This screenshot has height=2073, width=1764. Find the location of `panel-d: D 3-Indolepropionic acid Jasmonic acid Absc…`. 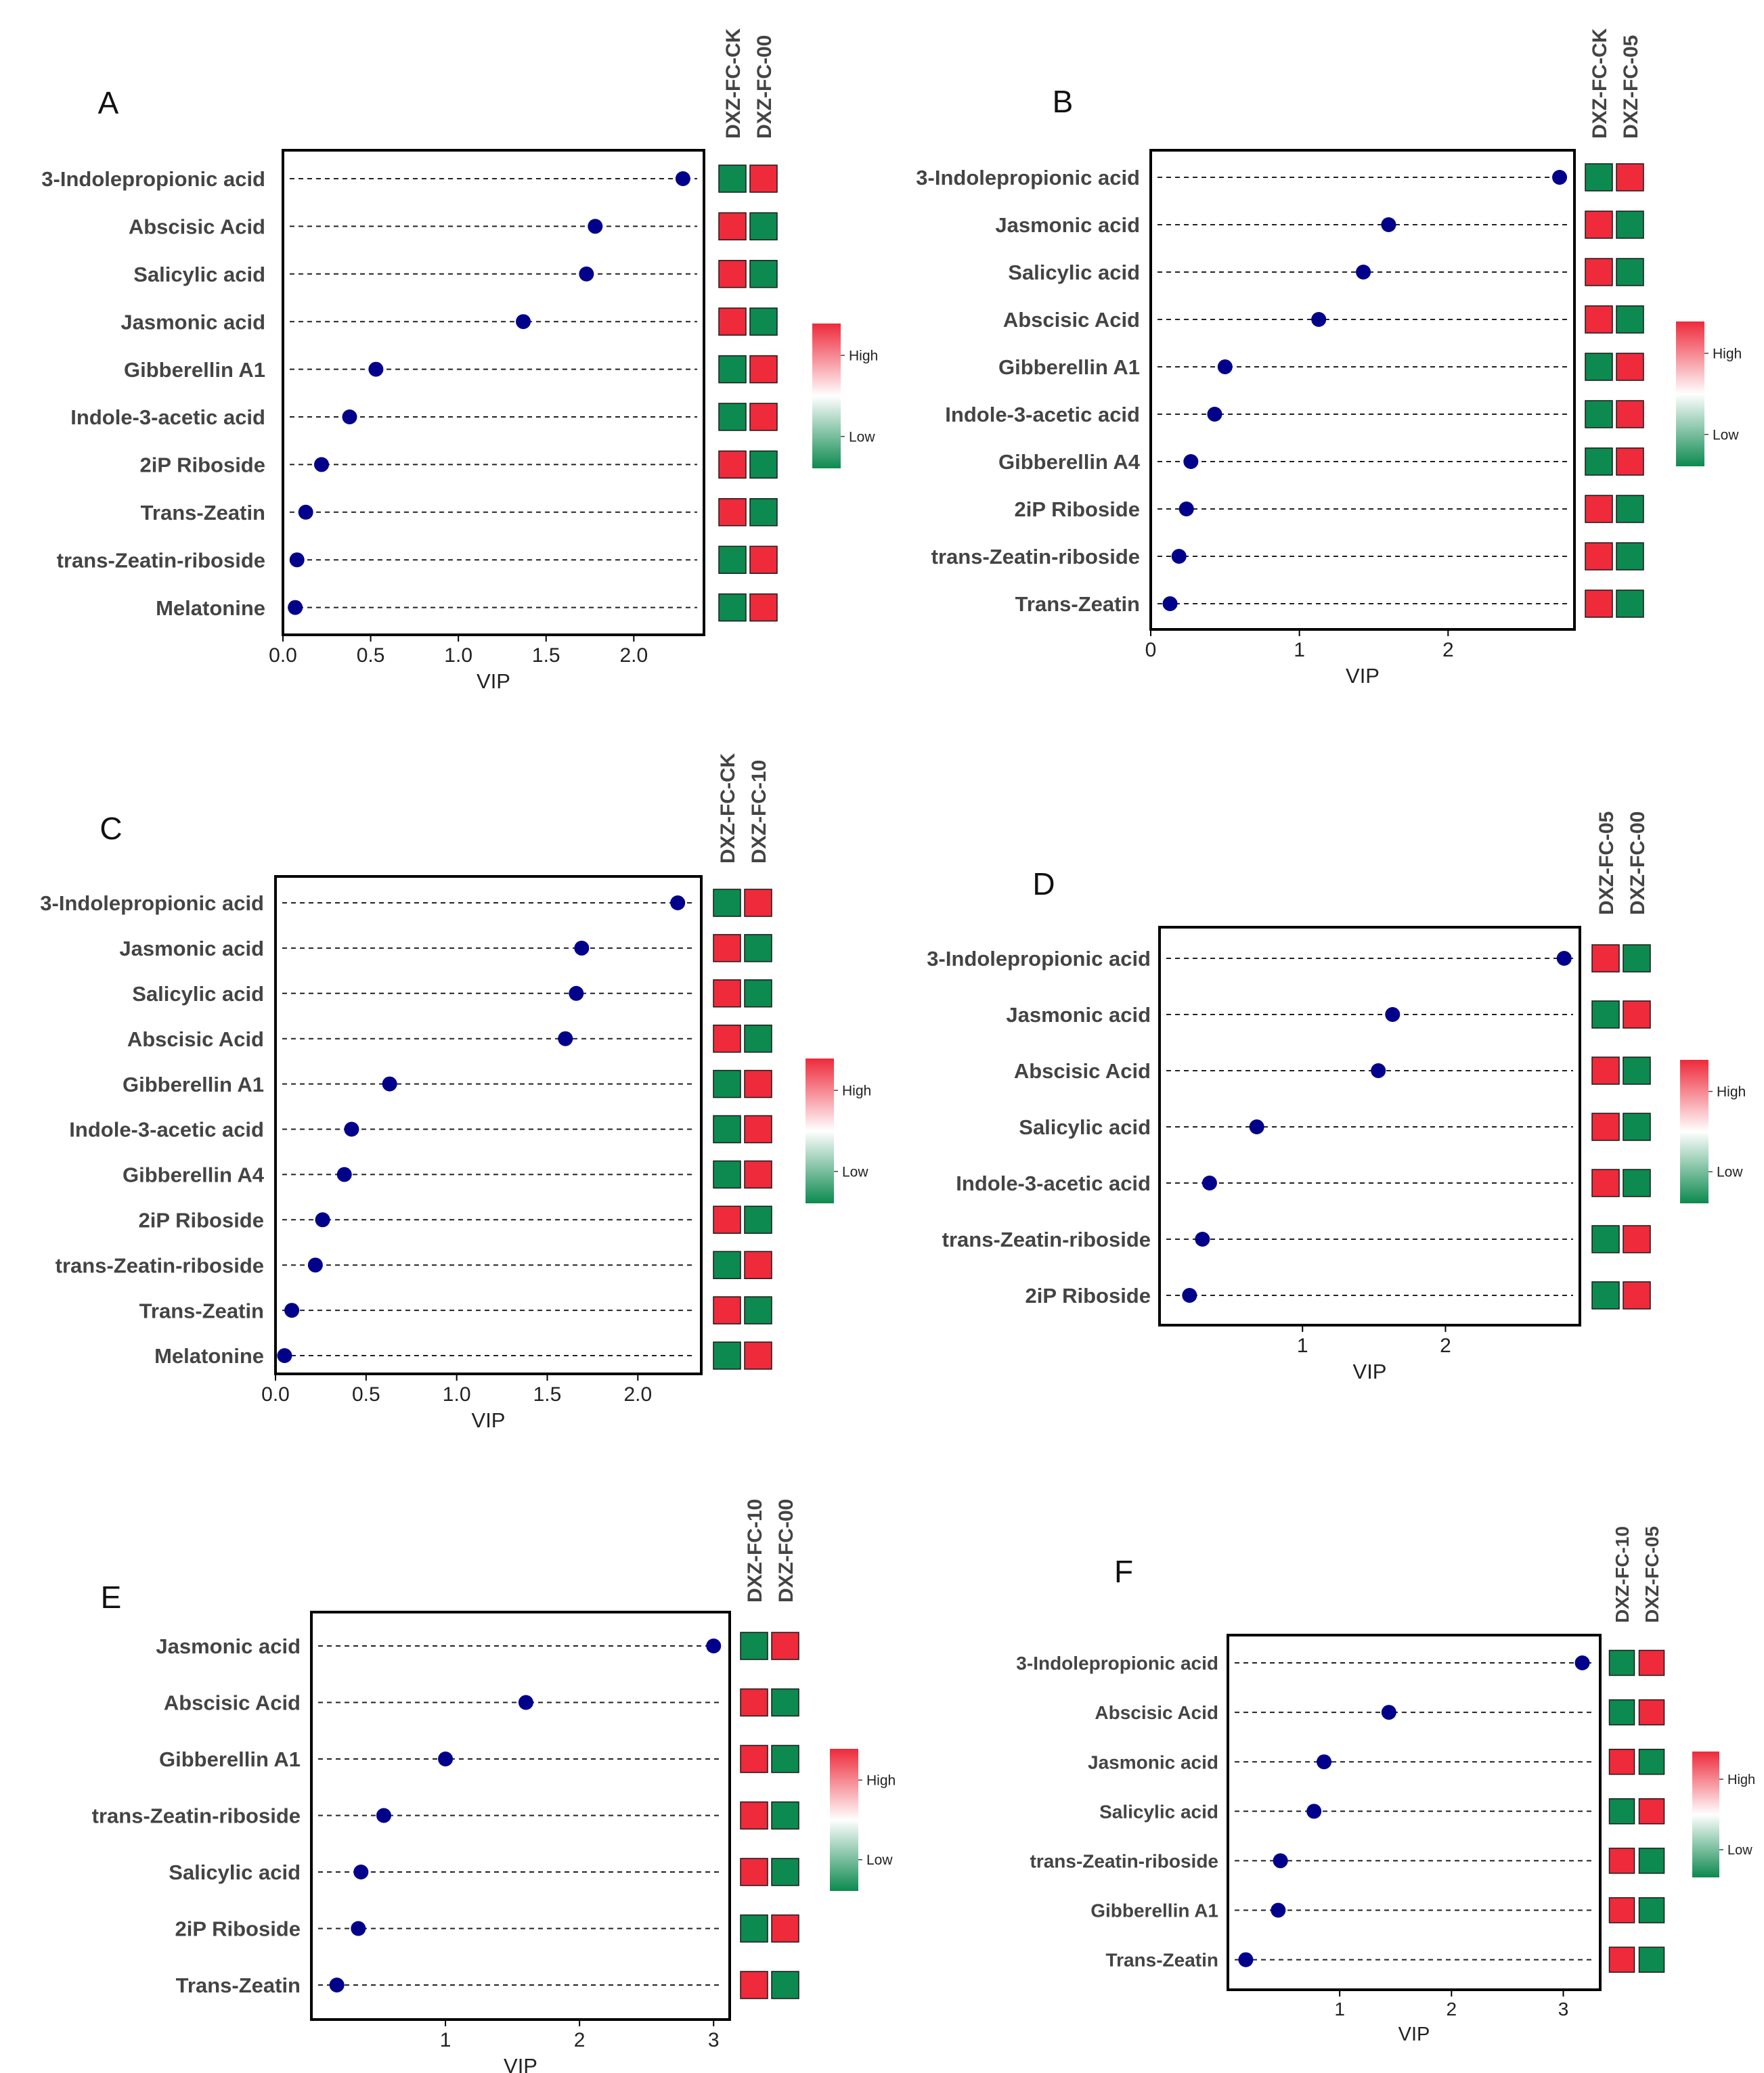

panel-d: D 3-Indolepropionic acid Jasmonic acid Absc… is located at coordinates (1336, 1097).